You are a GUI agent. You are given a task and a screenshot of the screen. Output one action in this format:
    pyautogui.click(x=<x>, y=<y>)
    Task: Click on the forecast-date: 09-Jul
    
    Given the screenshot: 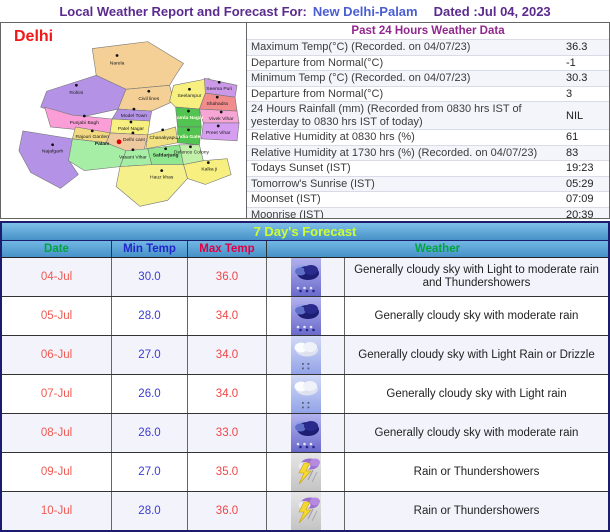 What is the action you would take?
    pyautogui.click(x=57, y=472)
    